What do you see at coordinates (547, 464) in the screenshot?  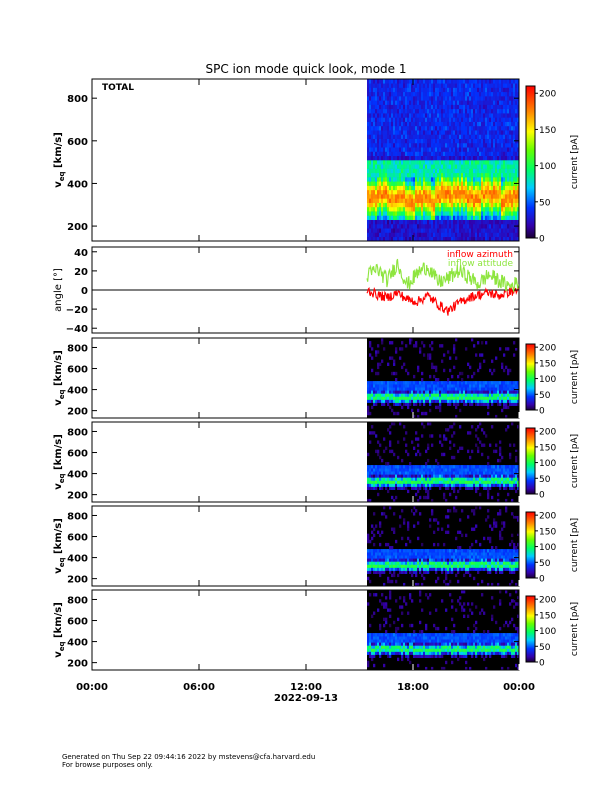 I see `colorbar-tick-label: 100` at bounding box center [547, 464].